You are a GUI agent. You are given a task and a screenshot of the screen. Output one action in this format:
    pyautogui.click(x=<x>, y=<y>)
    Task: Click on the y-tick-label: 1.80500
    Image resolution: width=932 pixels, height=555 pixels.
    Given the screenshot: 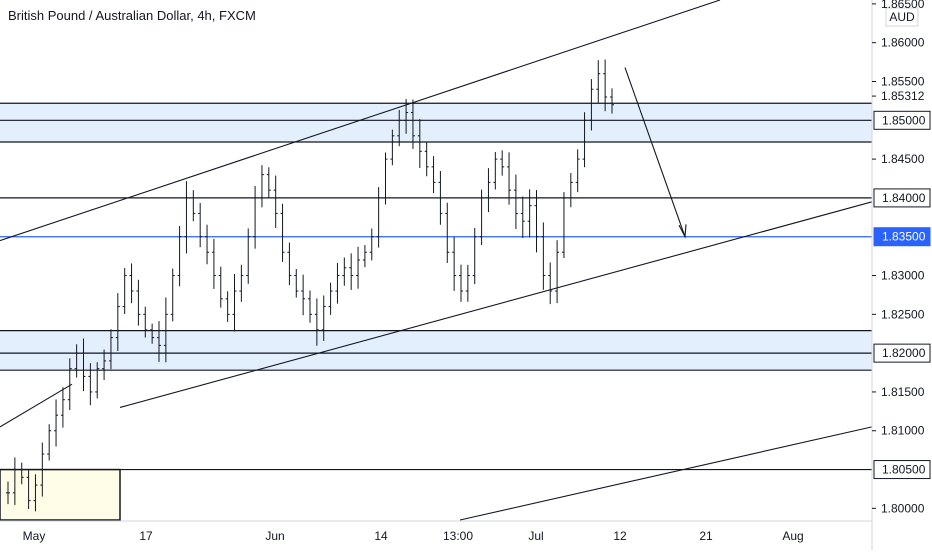 What is the action you would take?
    pyautogui.click(x=904, y=470)
    